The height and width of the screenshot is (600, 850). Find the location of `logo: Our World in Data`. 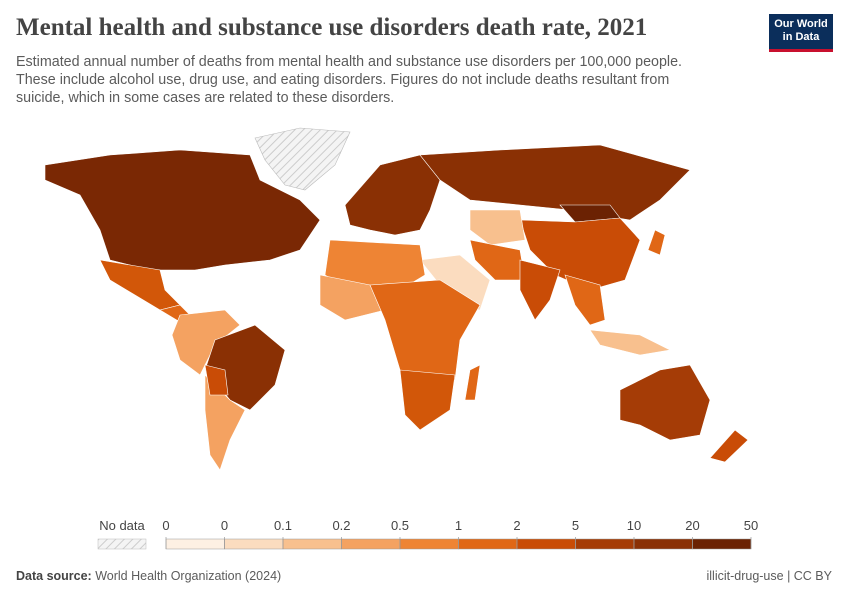

logo: Our World in Data is located at coordinates (801, 33).